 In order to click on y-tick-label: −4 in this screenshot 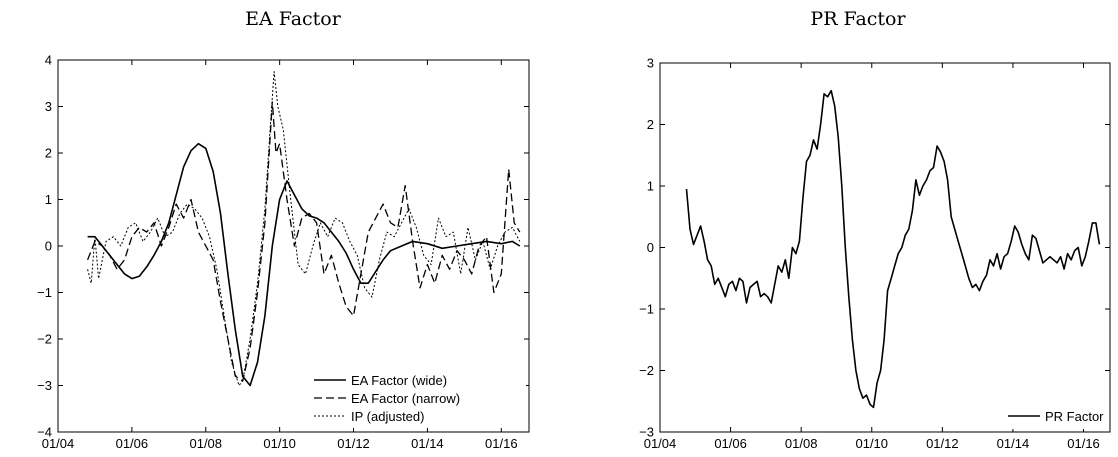, I will do `click(44, 432)`.